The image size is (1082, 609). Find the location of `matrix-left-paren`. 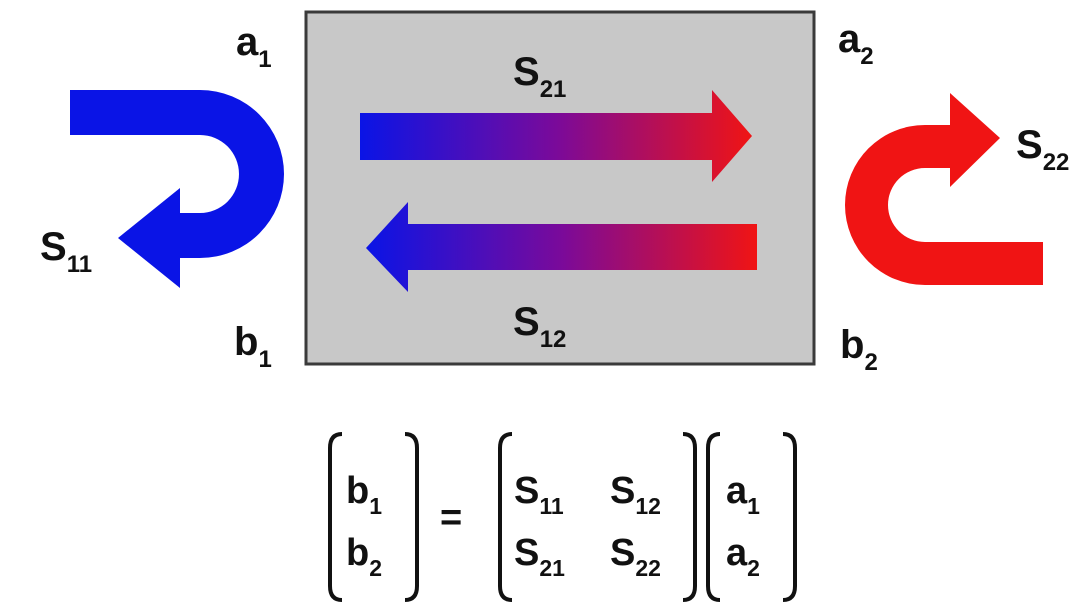

matrix-left-paren is located at coordinates (505, 517).